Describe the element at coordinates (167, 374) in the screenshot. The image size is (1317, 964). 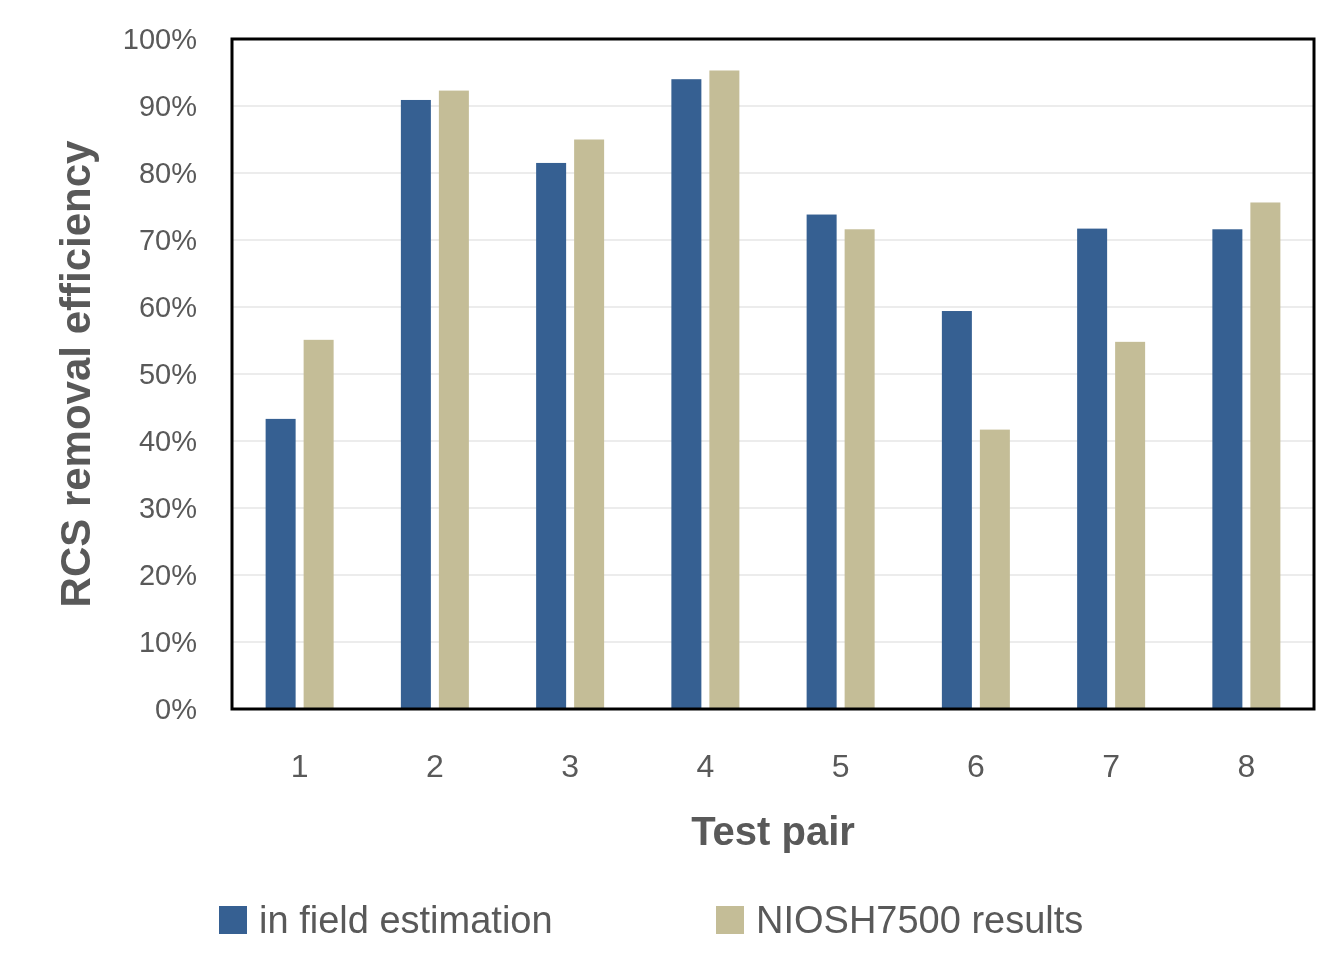
I see `y-tick-label: 50%` at that location.